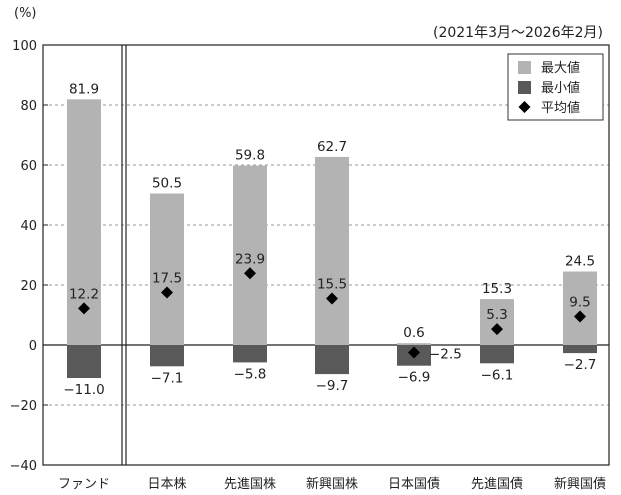 This screenshot has width=621, height=495. I want to click on avg-value-label: 23.9, so click(250, 259).